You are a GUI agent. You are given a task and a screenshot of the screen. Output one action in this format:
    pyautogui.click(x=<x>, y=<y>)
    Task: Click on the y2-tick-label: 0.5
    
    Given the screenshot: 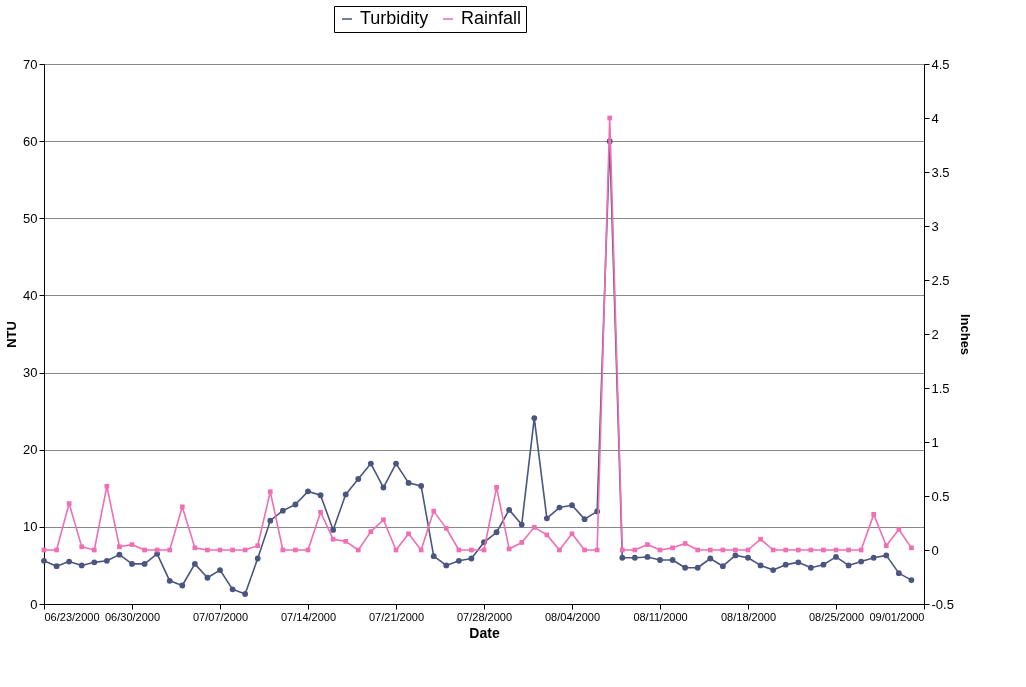 What is the action you would take?
    pyautogui.click(x=940, y=496)
    